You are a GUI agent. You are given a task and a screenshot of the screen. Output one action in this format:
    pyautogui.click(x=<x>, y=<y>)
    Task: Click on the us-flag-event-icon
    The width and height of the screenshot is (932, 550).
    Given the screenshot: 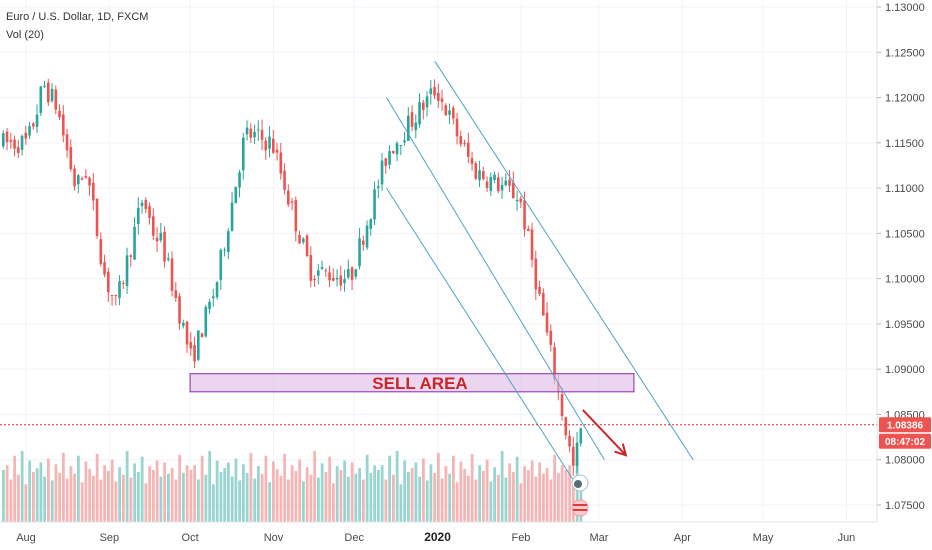 What is the action you would take?
    pyautogui.click(x=580, y=508)
    